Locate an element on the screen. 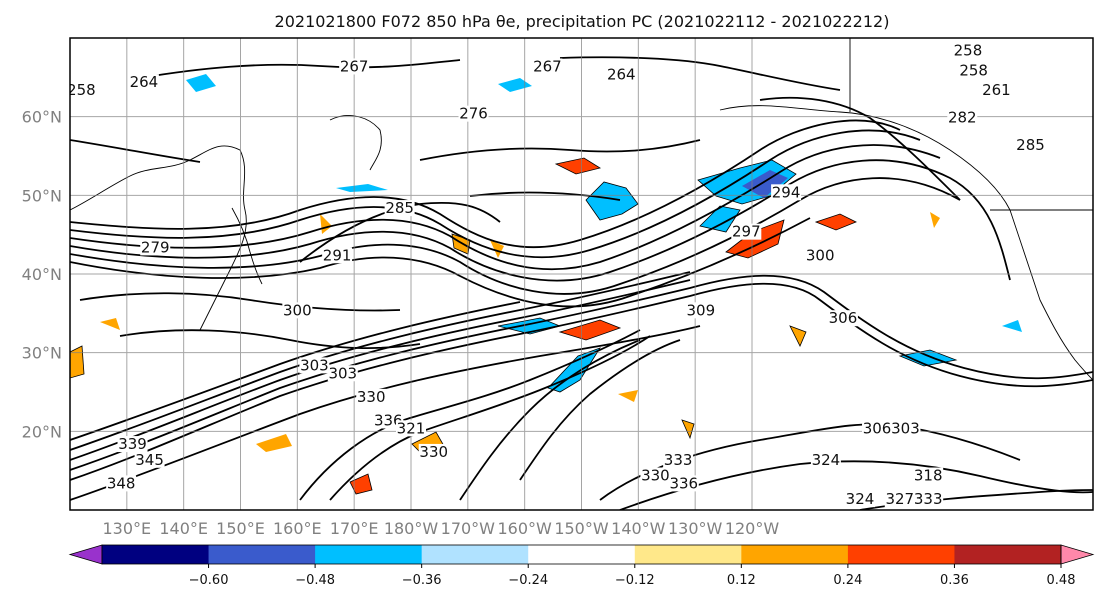  longitude-tick-label: 140°W is located at coordinates (638, 528).